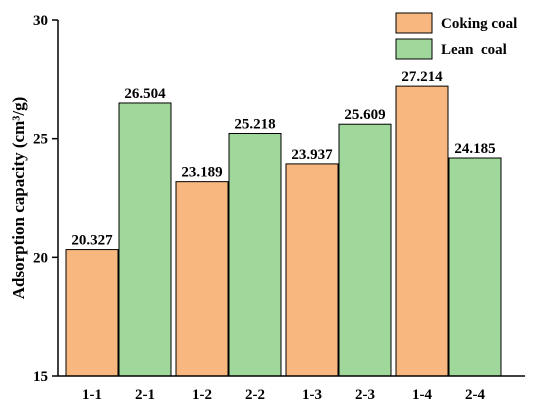 The width and height of the screenshot is (550, 410). Describe the element at coordinates (422, 395) in the screenshot. I see `x-tick-label-1-4: 1-4` at that location.